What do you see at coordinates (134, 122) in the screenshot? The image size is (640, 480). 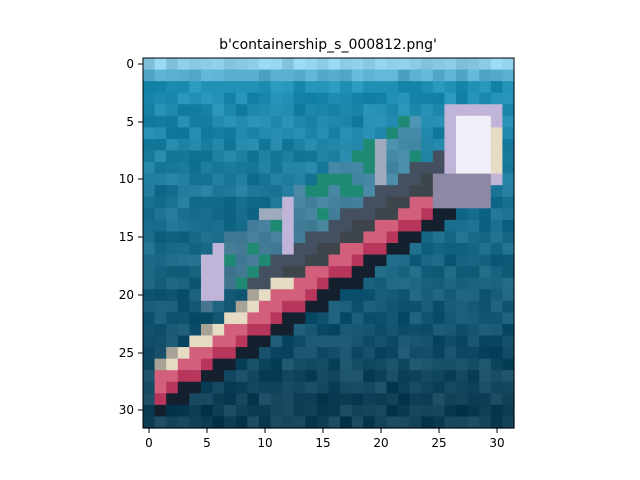 I see `y-tick: 5` at bounding box center [134, 122].